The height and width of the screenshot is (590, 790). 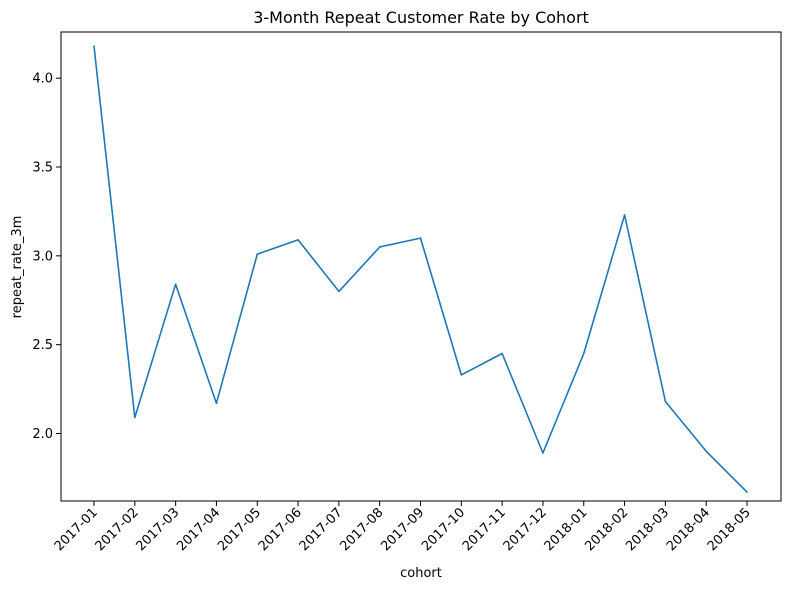 I want to click on x-tick-label: 2017-07, so click(x=321, y=529).